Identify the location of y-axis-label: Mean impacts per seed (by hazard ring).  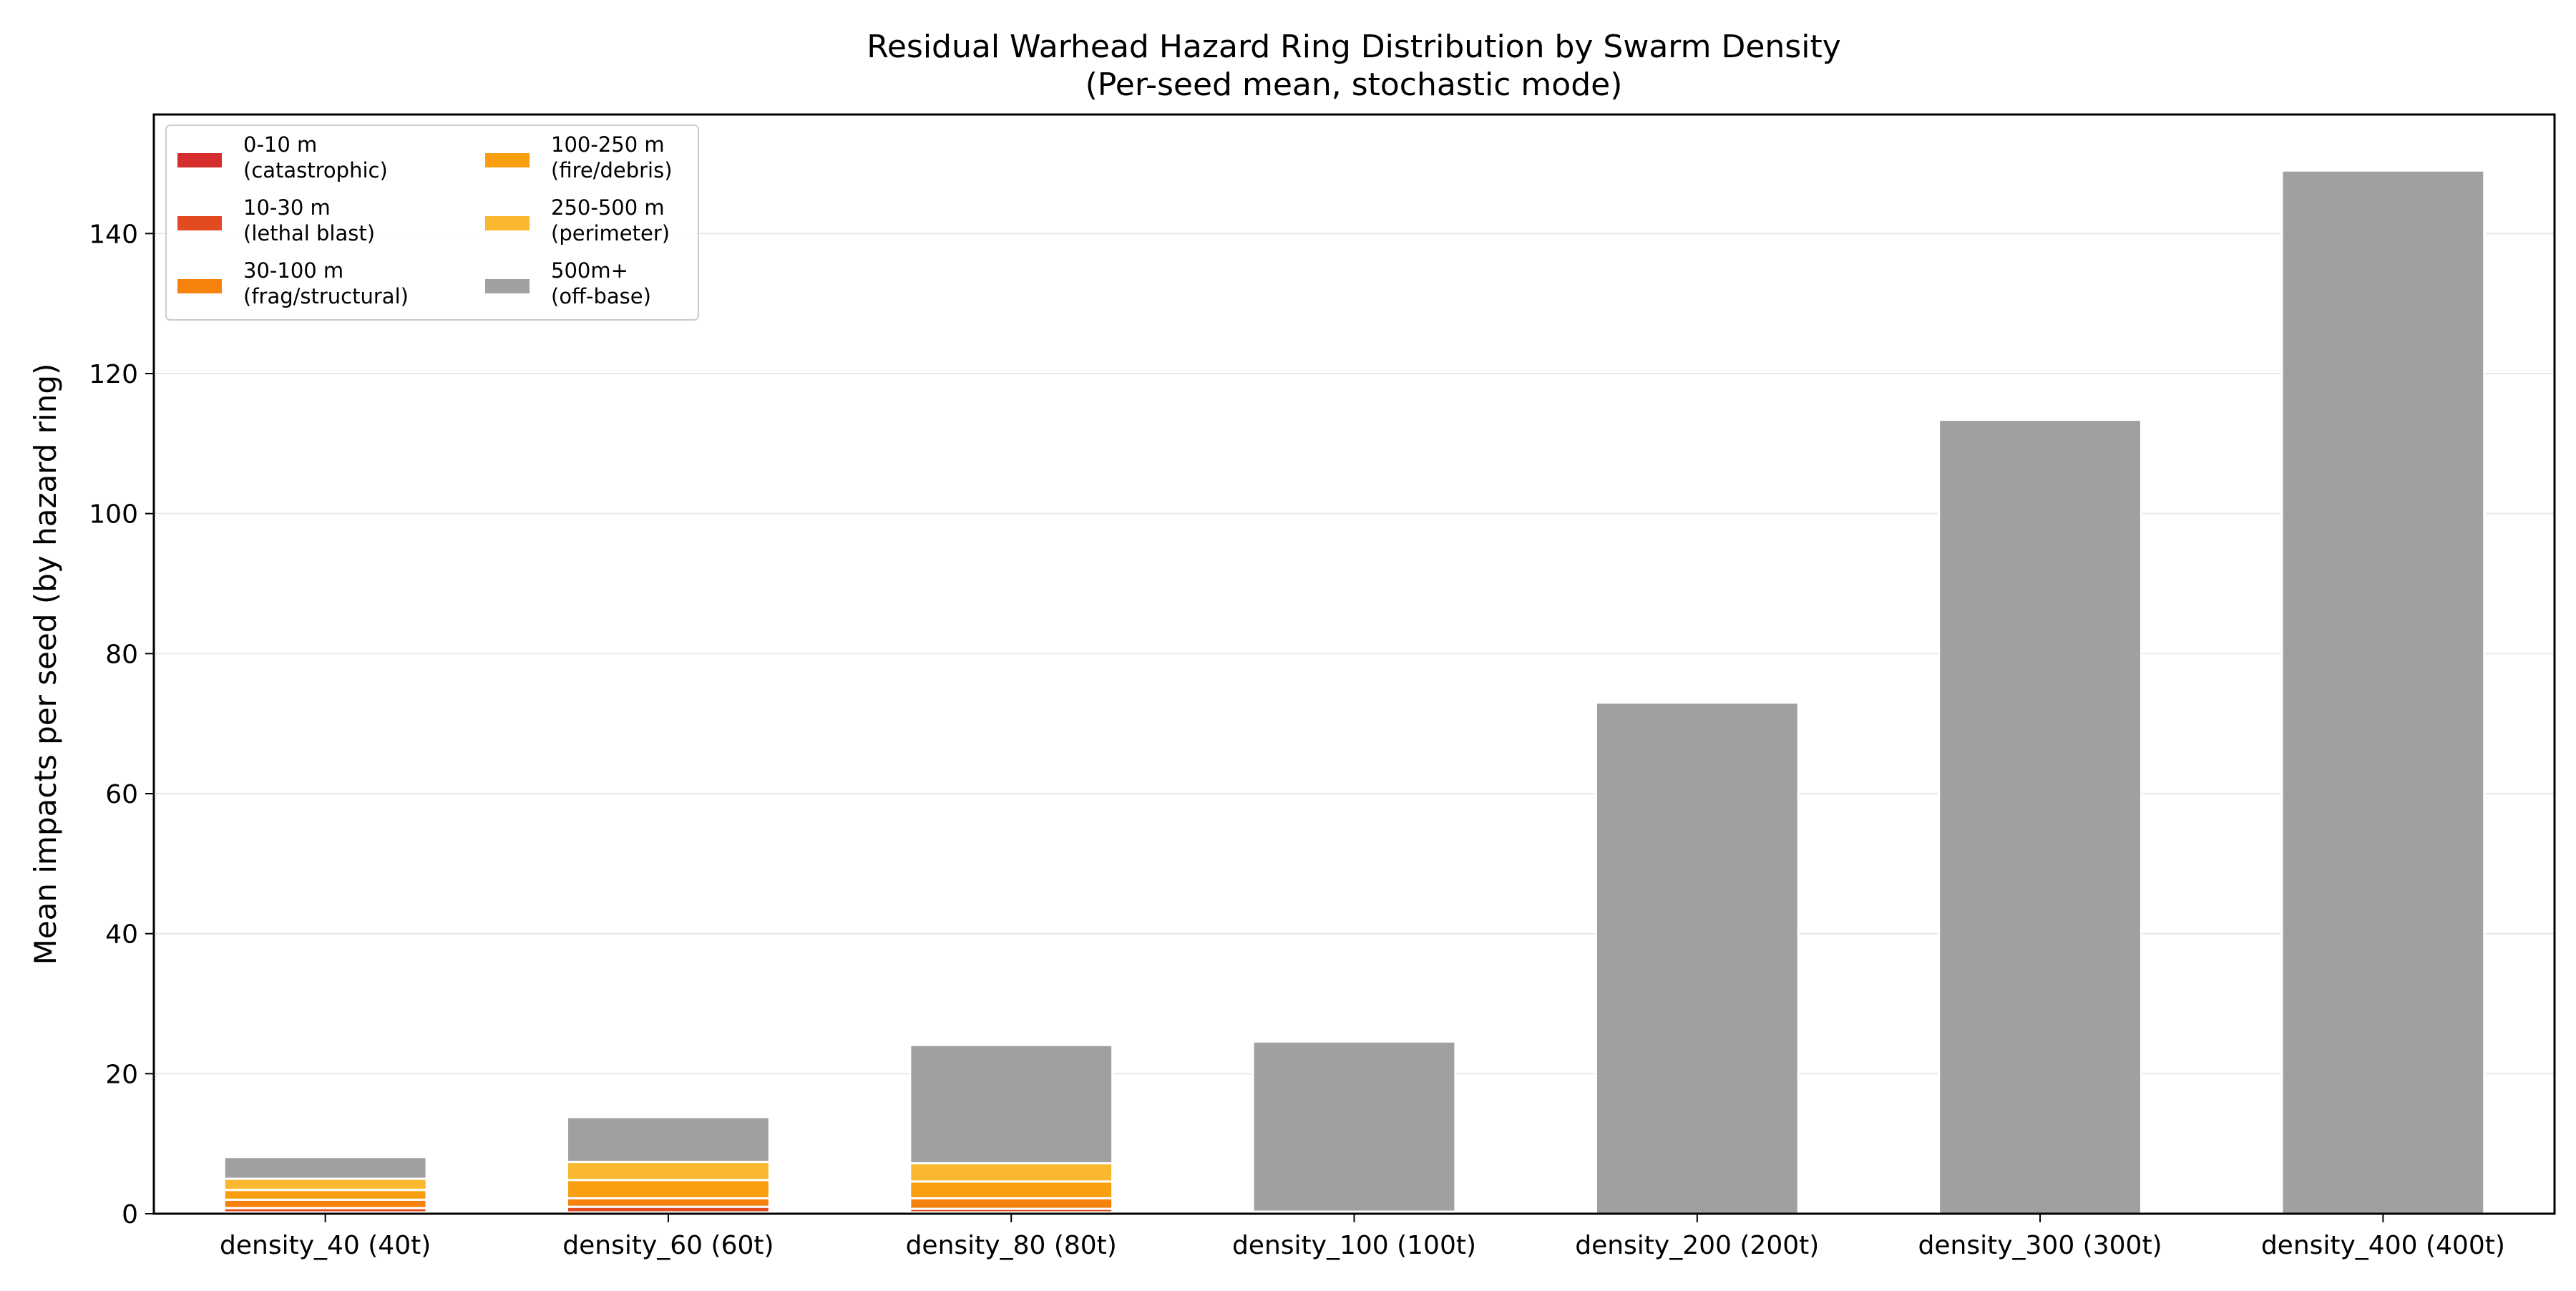
(45, 664).